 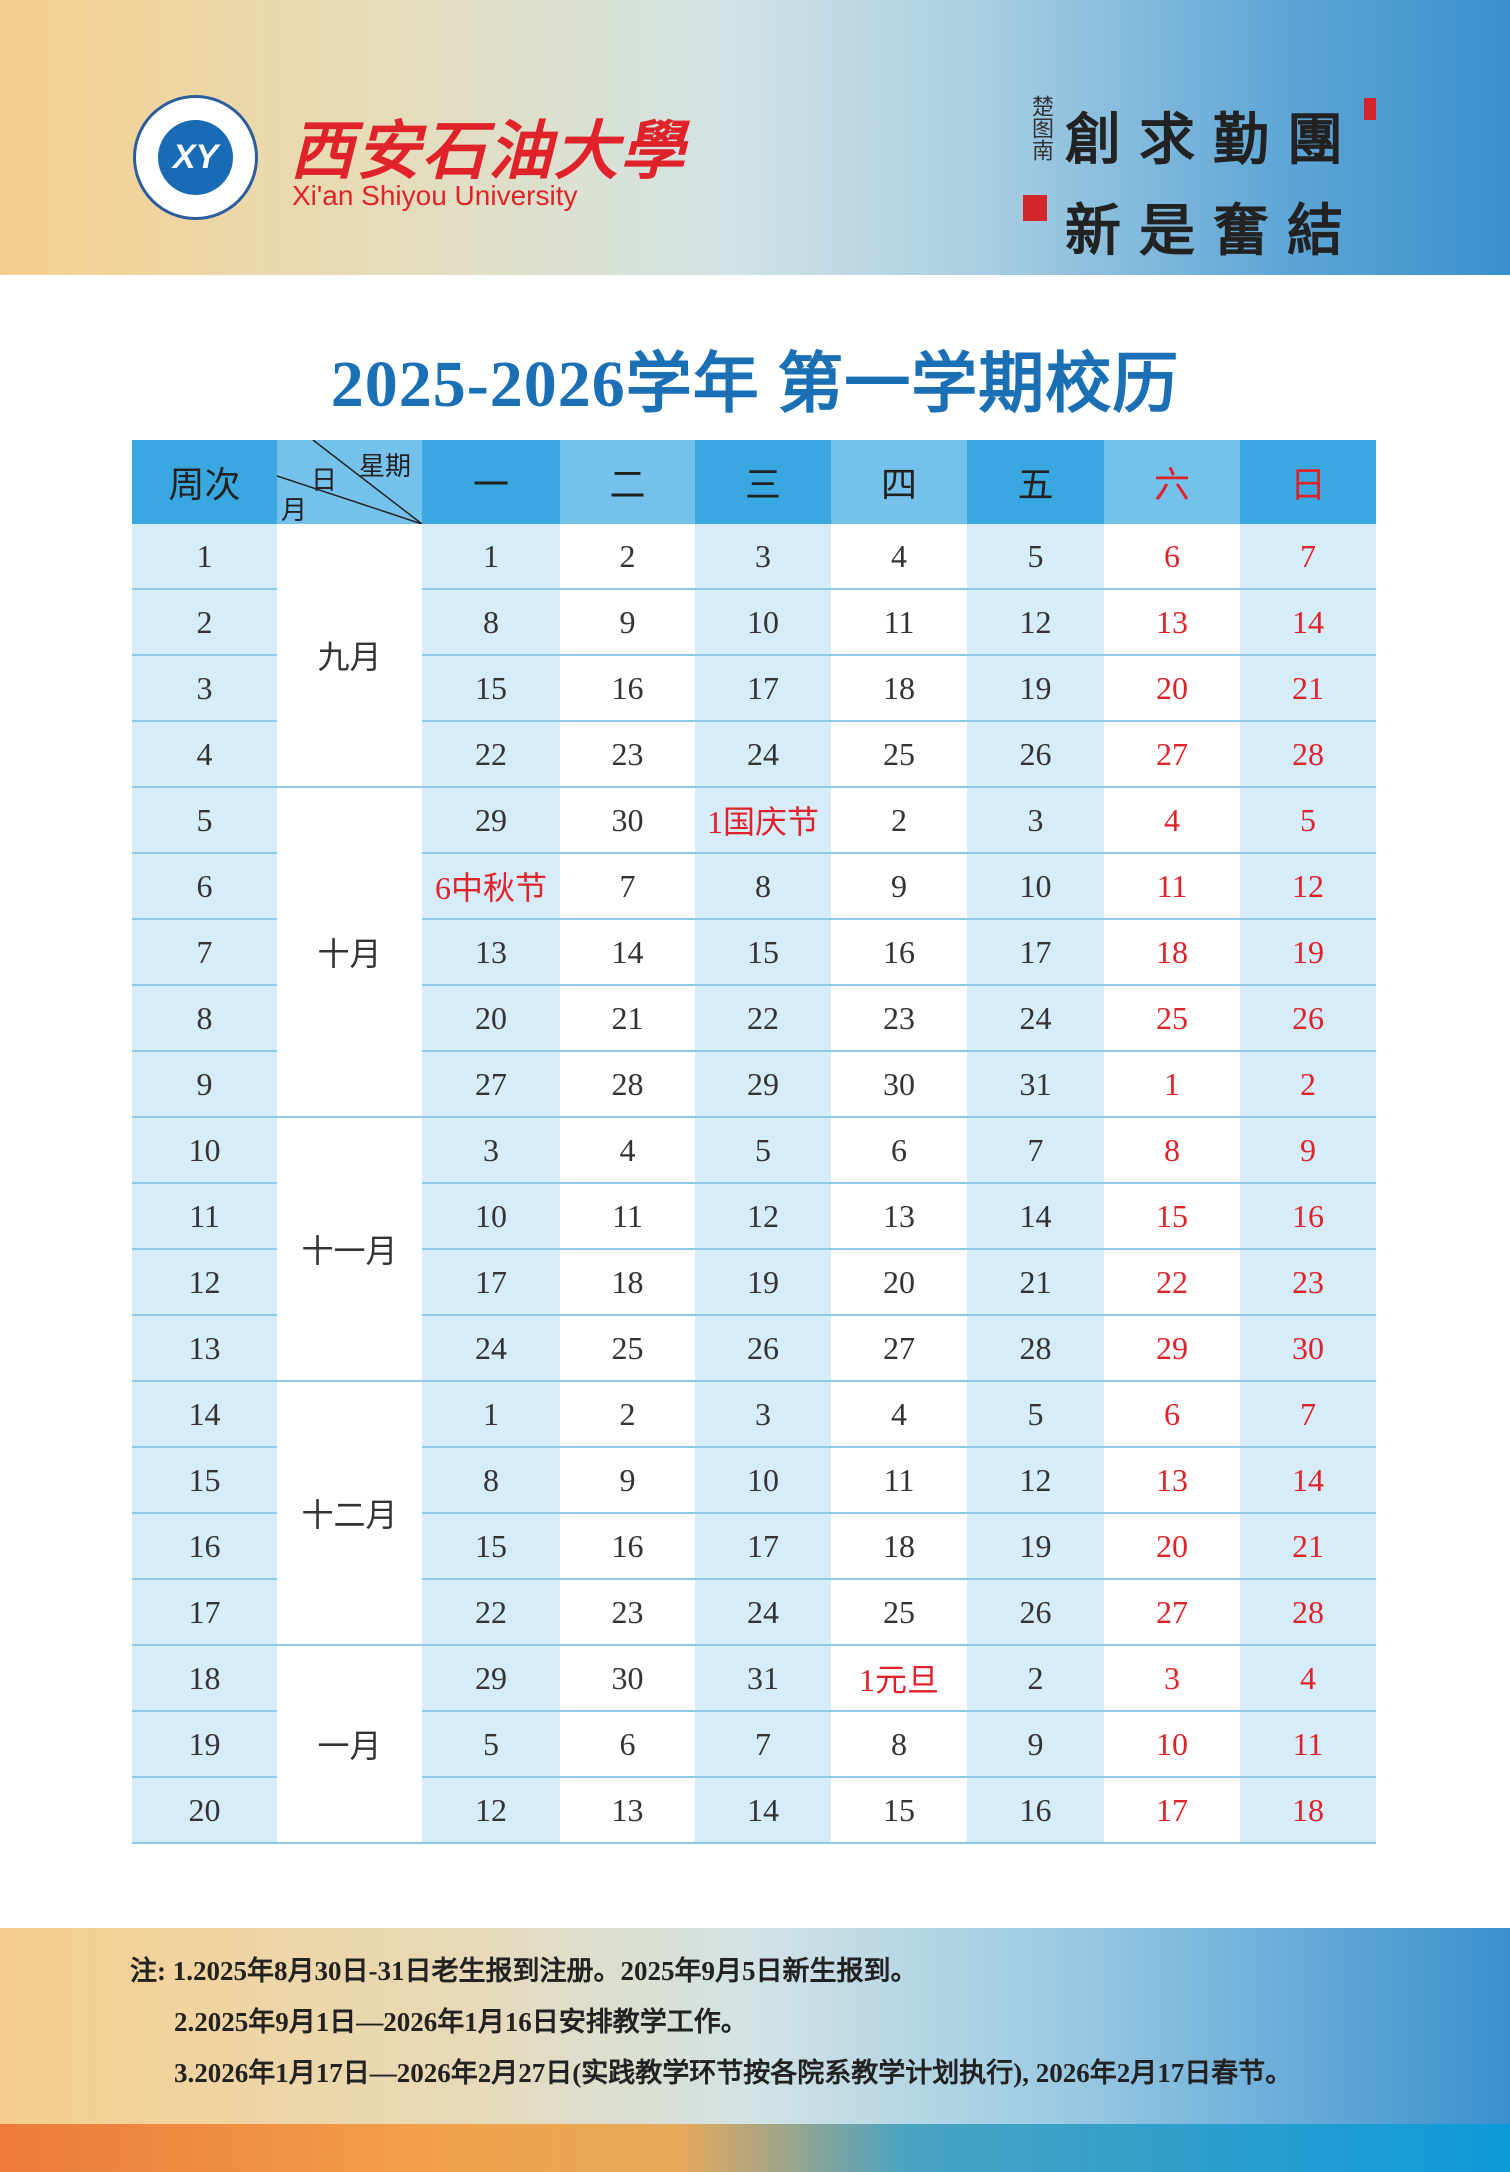 I want to click on week-row: 5 十月 29 30 1国庆节 2 3 4 5, so click(x=754, y=952).